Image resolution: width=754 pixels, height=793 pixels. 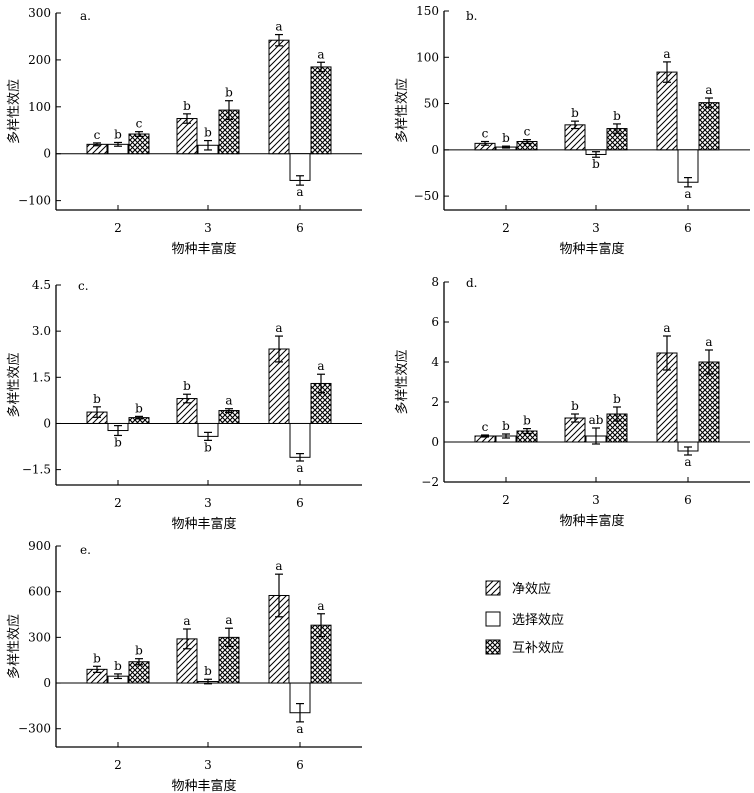 What do you see at coordinates (426, 196) in the screenshot?
I see `y-tick-label: −50` at bounding box center [426, 196].